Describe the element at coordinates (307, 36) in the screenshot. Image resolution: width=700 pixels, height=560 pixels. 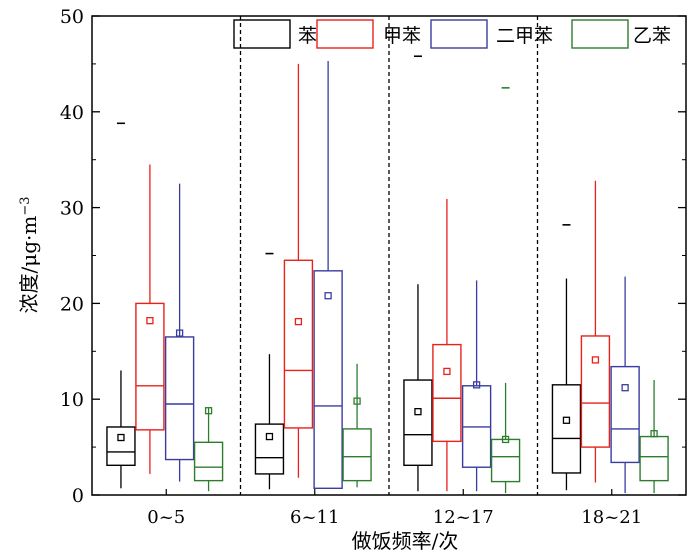
I see `legend-label: 苯` at that location.